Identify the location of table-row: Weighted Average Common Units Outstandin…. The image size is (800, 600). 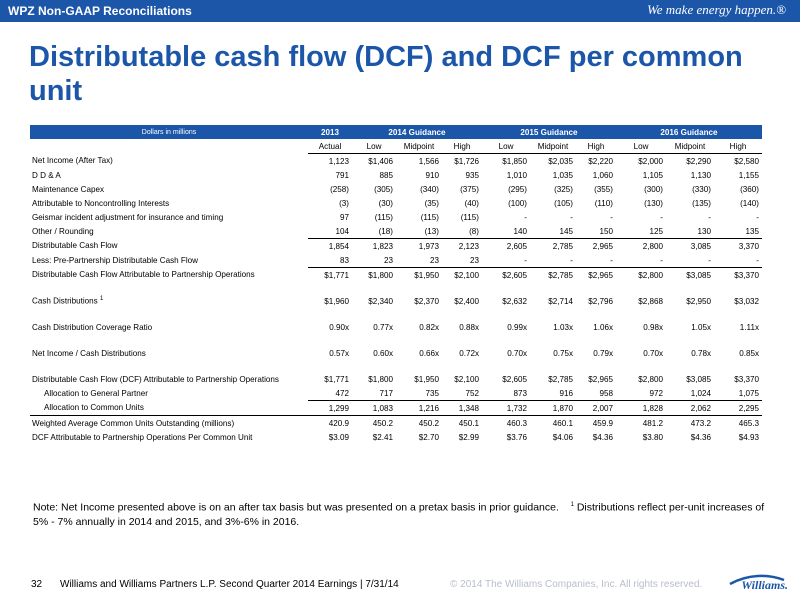
(396, 423).